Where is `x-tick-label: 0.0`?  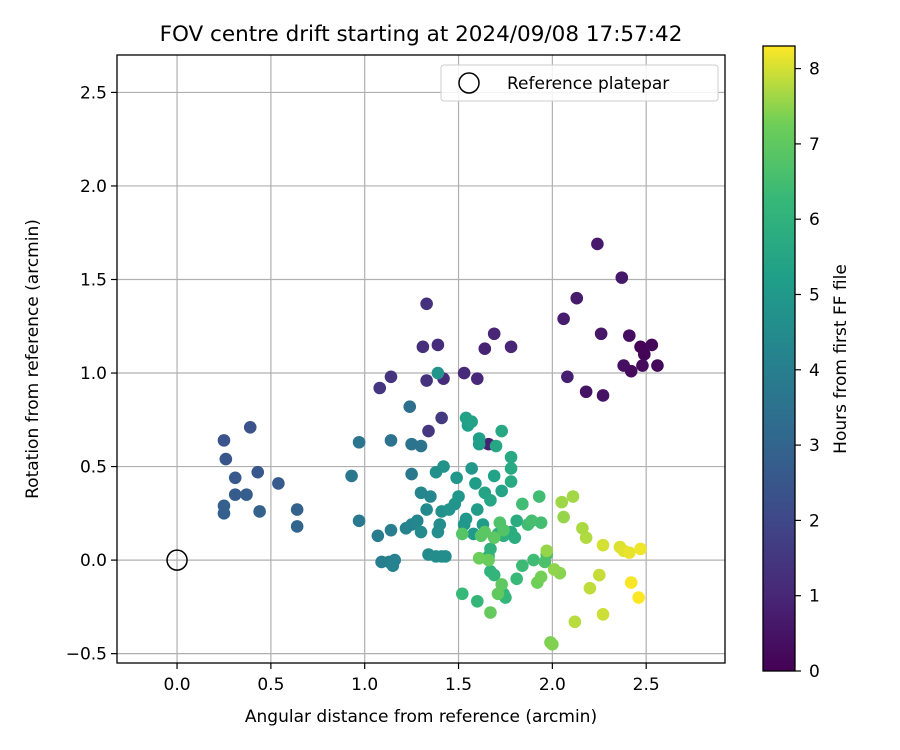 x-tick-label: 0.0 is located at coordinates (177, 685).